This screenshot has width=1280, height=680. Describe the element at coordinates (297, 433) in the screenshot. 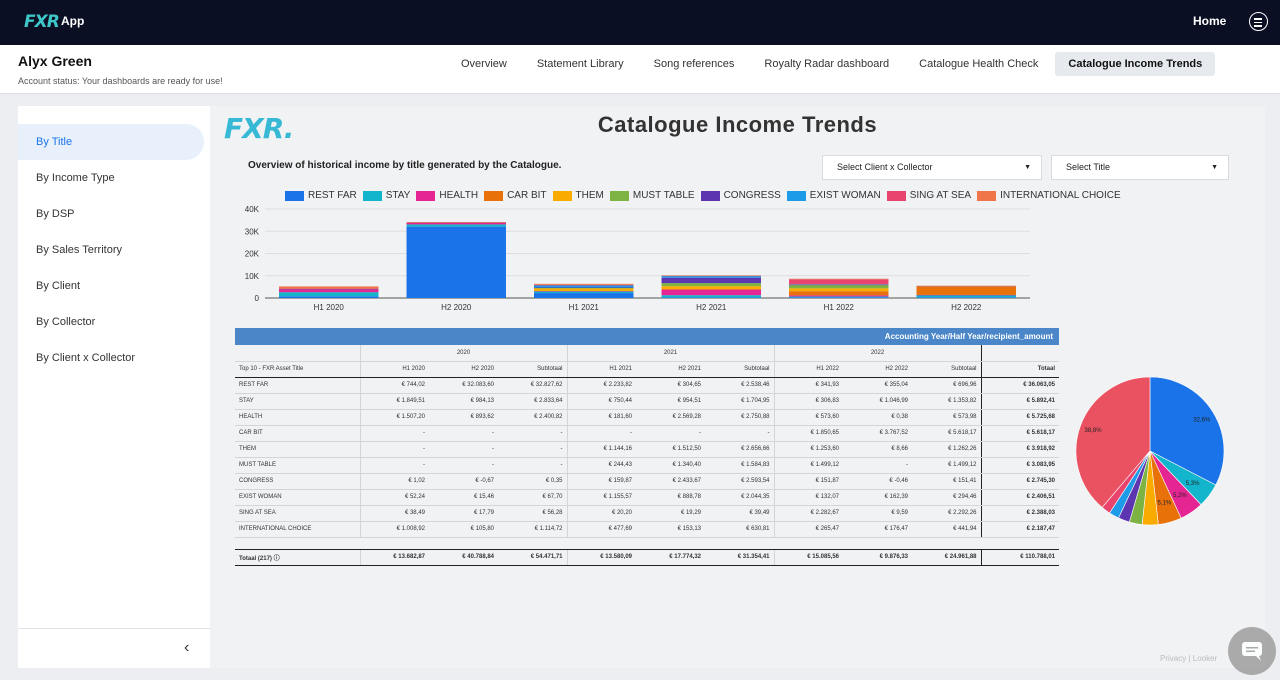

I see `row-title-cell: CAR BIT` at that location.